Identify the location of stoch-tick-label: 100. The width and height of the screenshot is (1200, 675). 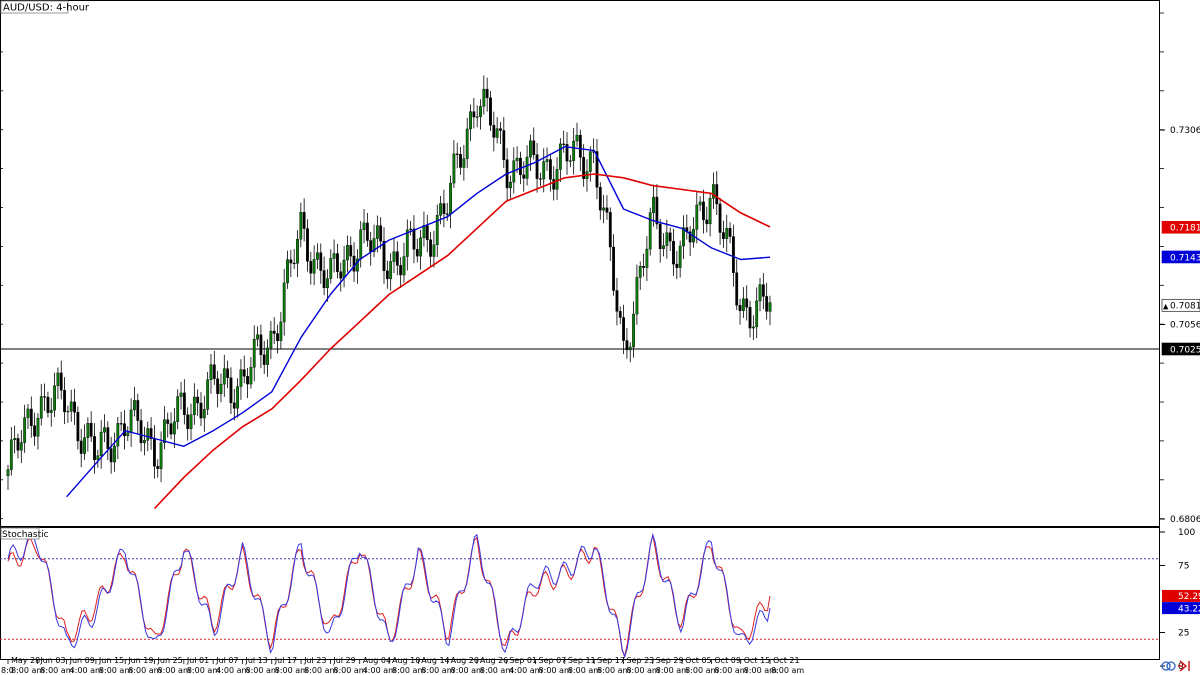
(1186, 533).